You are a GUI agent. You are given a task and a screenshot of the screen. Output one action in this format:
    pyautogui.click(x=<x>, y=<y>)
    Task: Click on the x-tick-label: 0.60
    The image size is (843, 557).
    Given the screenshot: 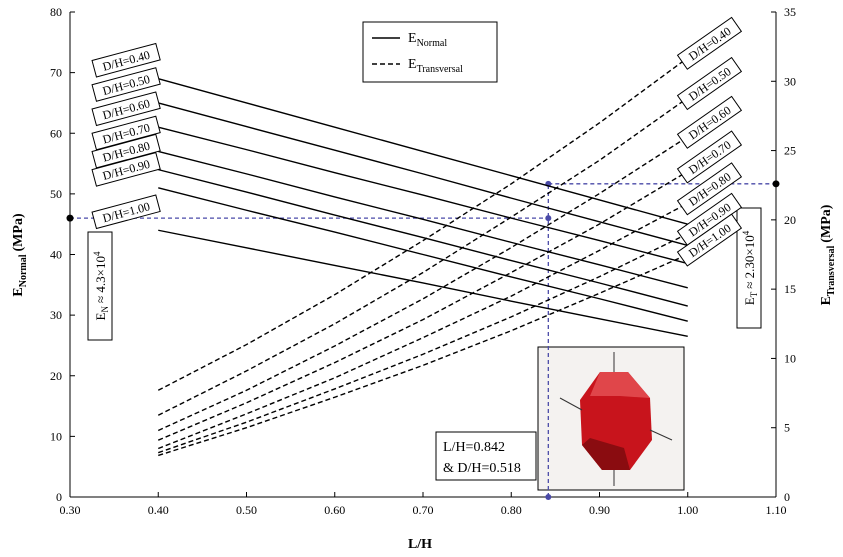 What is the action you would take?
    pyautogui.click(x=334, y=510)
    